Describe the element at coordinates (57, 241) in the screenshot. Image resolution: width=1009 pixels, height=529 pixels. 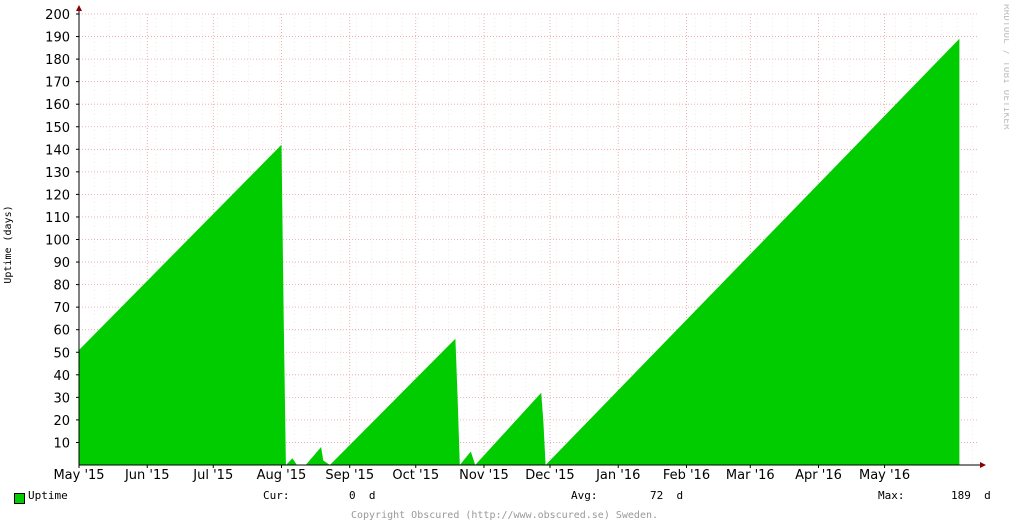
I see `y-tick-label: 100` at that location.